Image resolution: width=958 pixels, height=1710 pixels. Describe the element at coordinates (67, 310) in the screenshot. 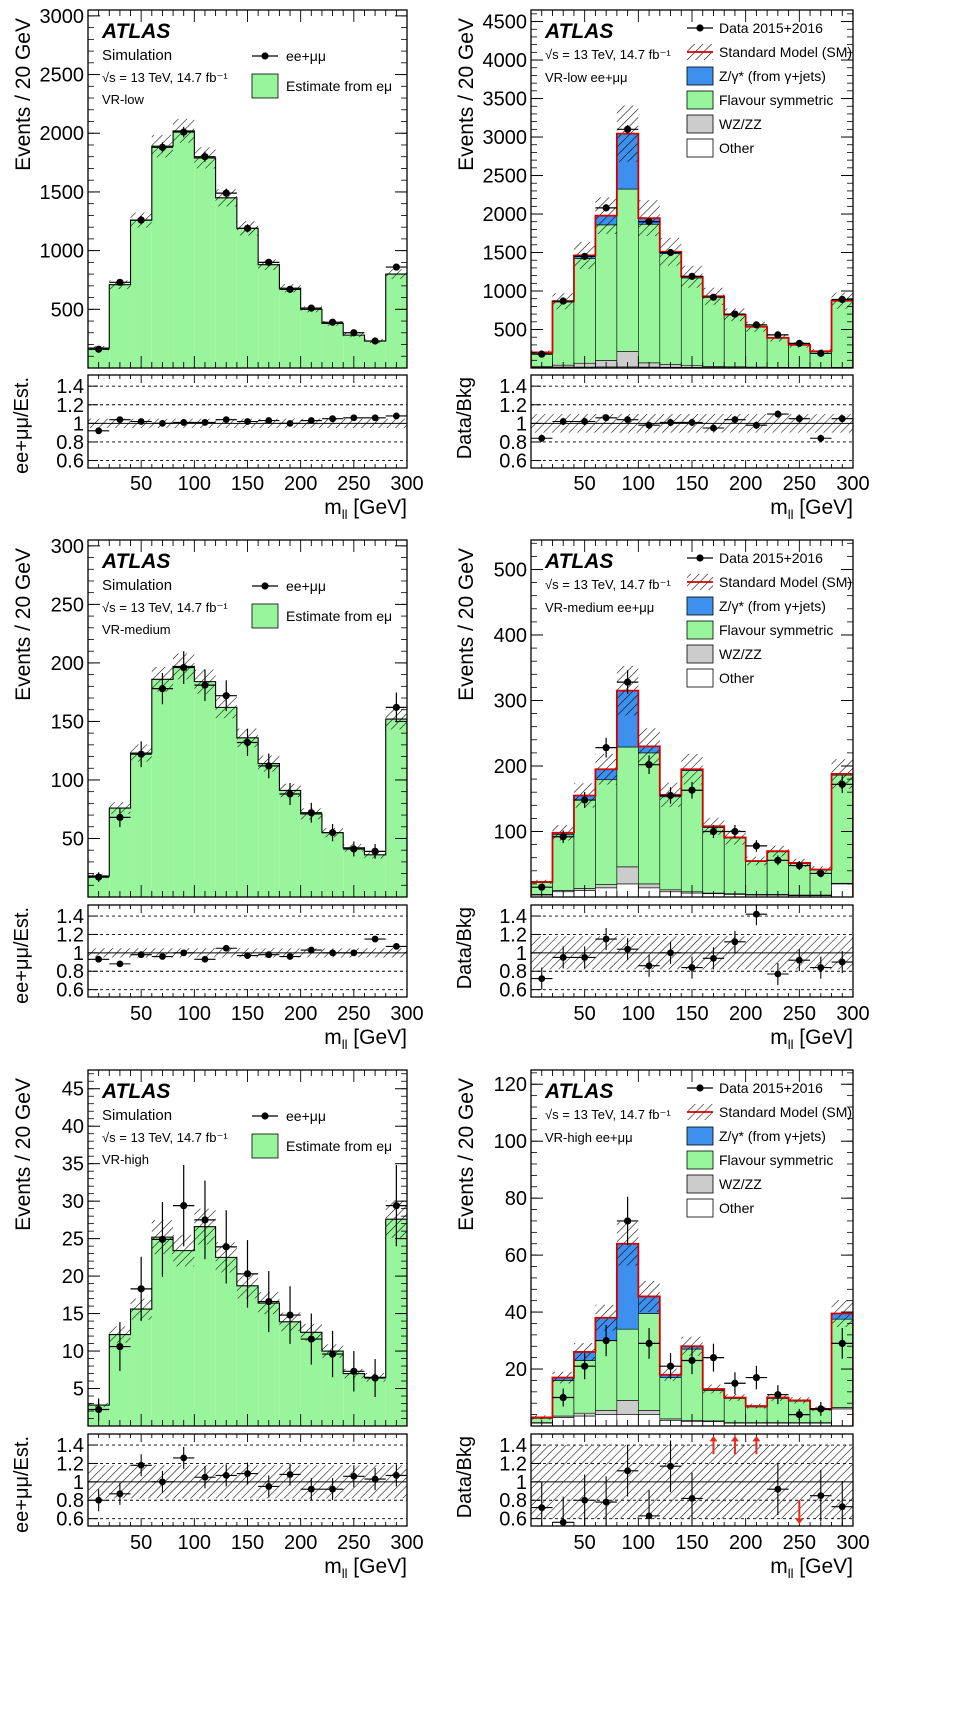

I see `y-tick-label: 500` at that location.